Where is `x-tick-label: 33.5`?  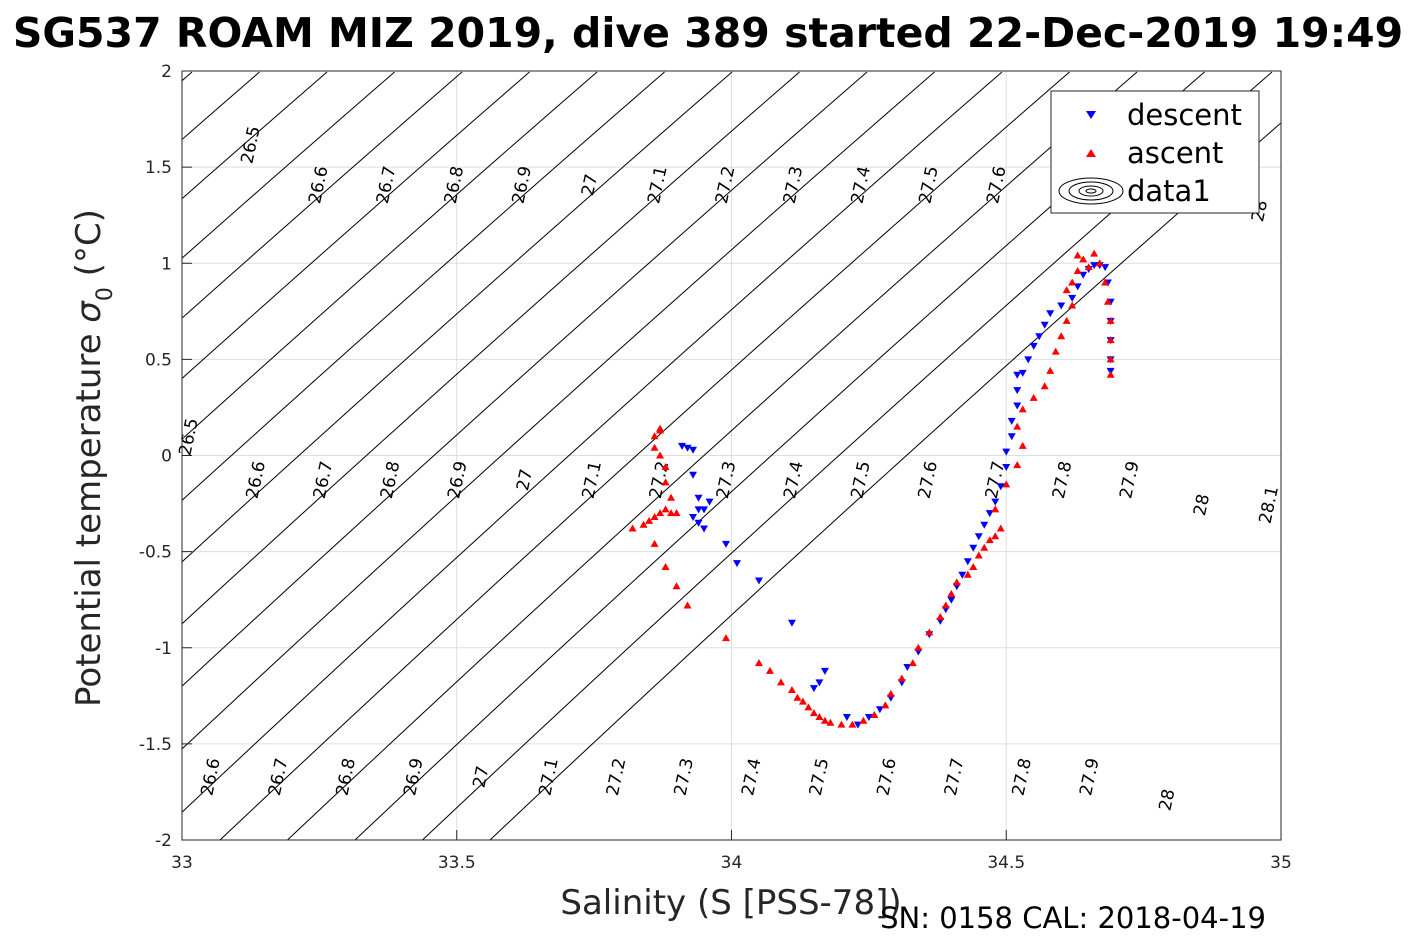
x-tick-label: 33.5 is located at coordinates (457, 863).